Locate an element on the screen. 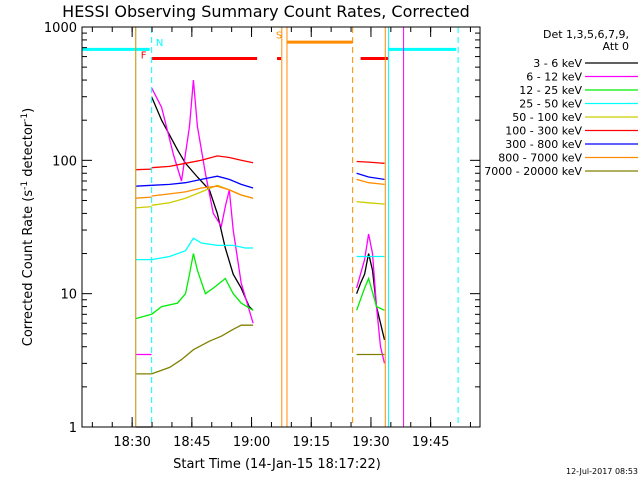 This screenshot has height=480, width=640. legend-label: 50 - 100 keV is located at coordinates (547, 117).